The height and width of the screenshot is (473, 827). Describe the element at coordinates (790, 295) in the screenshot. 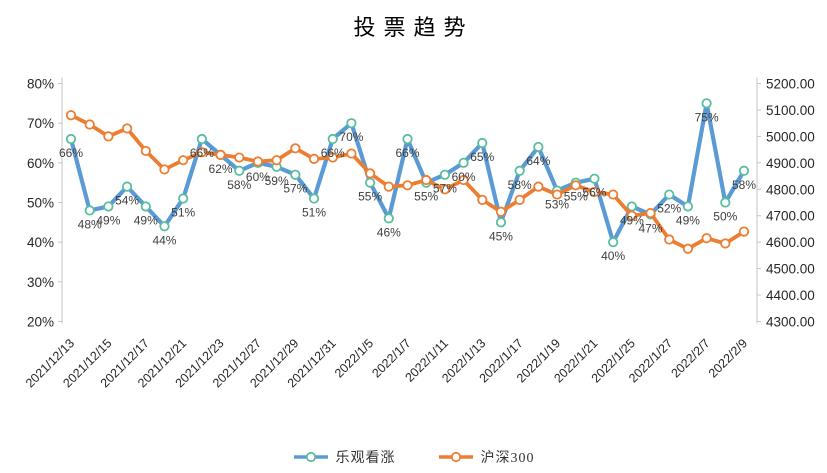

I see `y2-axis-tick-label: 4400.00` at that location.